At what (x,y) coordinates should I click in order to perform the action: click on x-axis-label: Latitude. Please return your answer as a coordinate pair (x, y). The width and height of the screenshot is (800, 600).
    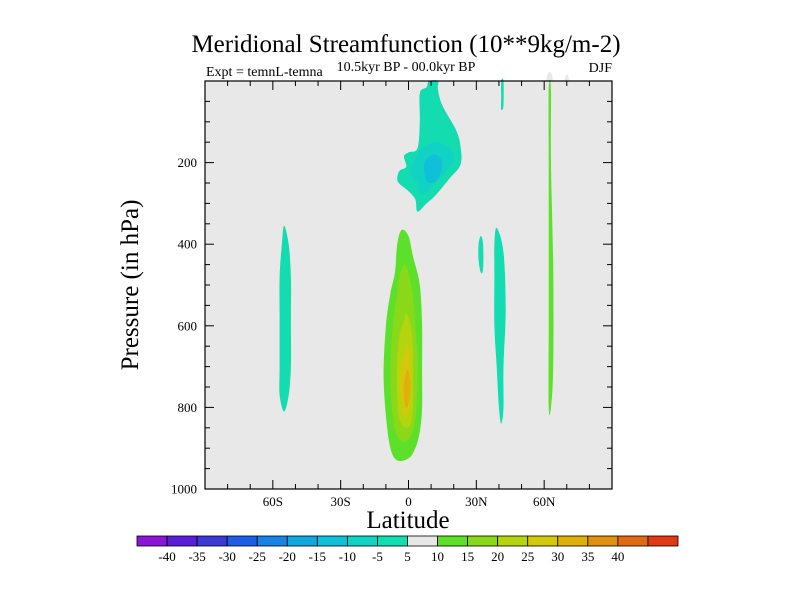
    Looking at the image, I should click on (407, 520).